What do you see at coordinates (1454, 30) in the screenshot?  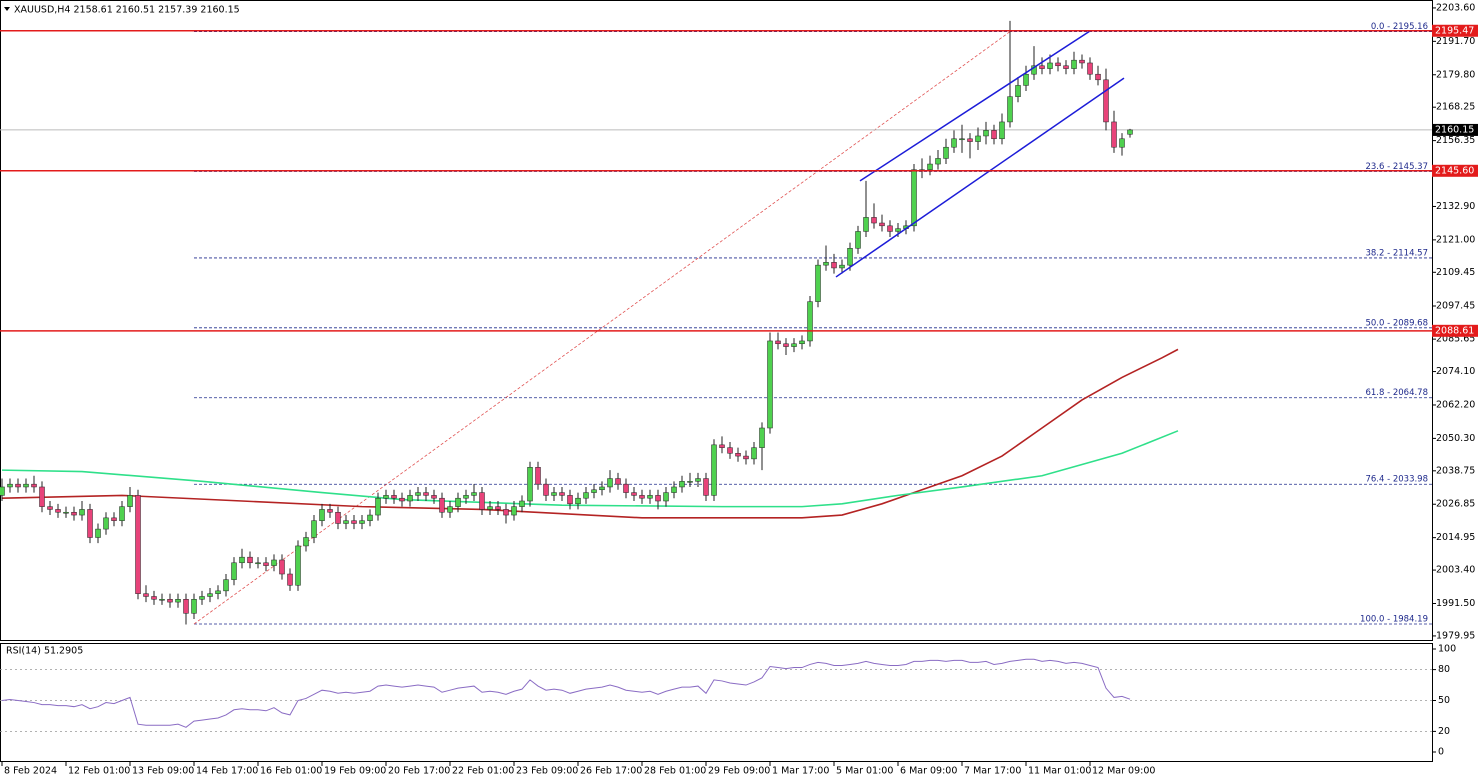 I see `level-label: 2195.47` at bounding box center [1454, 30].